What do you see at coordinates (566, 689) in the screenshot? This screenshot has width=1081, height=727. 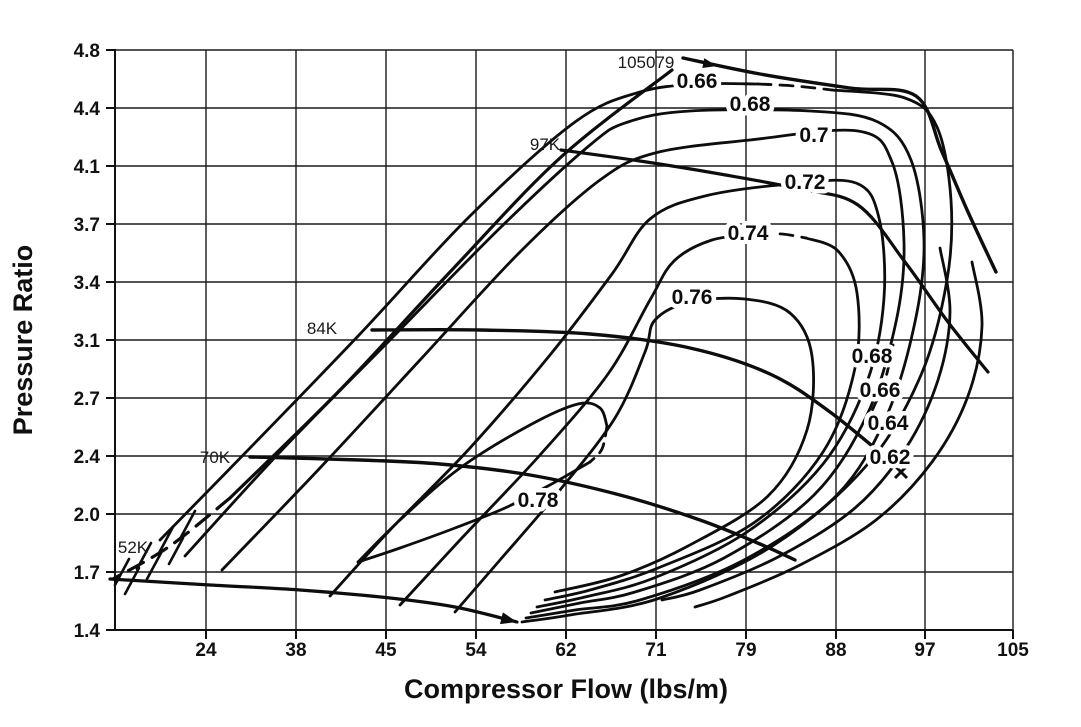 I see `x-axis-title: Compressor Flow (lbs/m)` at bounding box center [566, 689].